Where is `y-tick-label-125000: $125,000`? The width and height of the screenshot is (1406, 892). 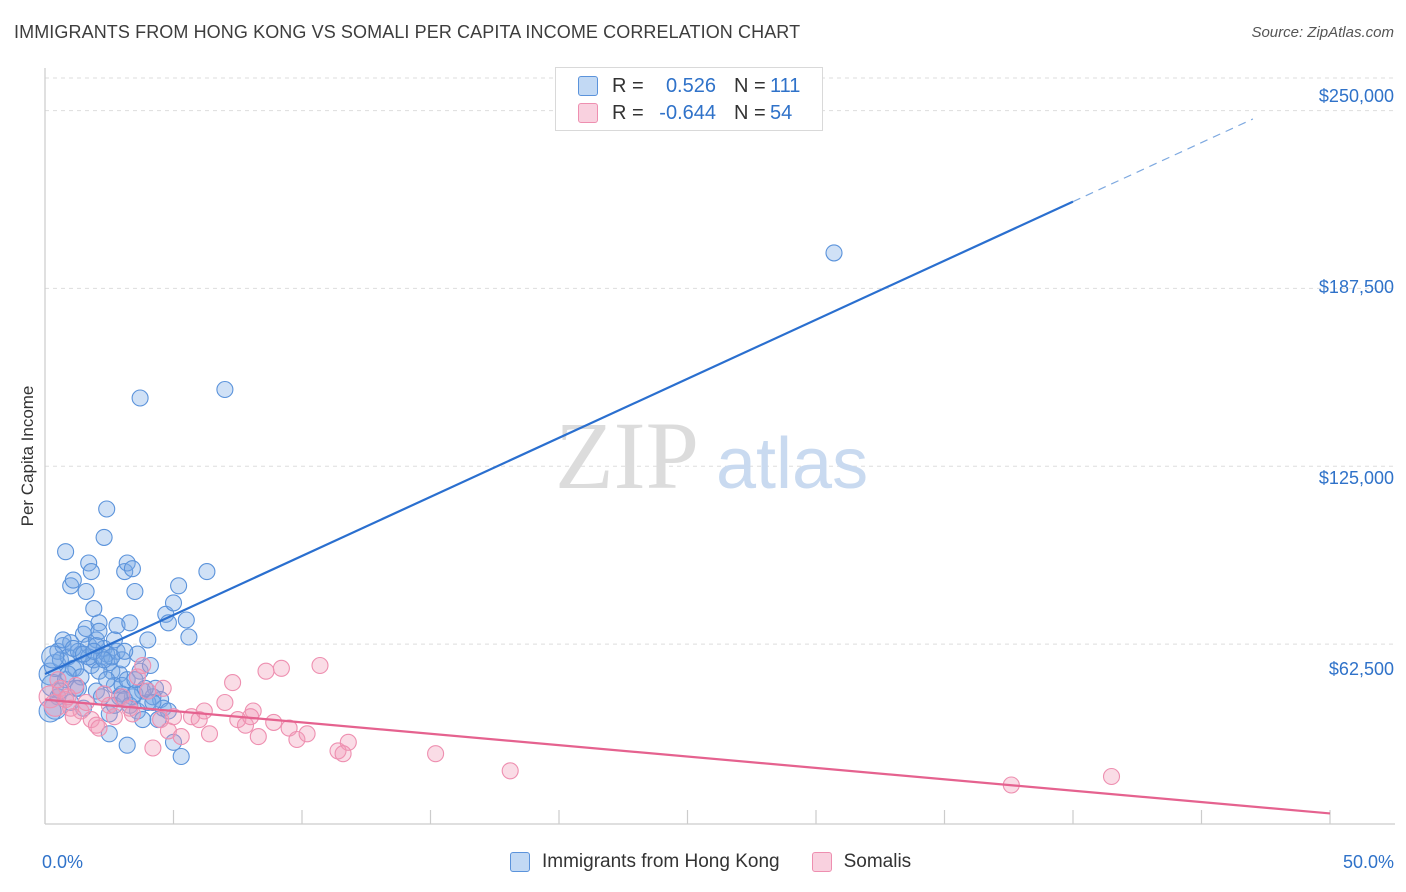
y-tick-label-125000: $125,000 is located at coordinates (1356, 478).